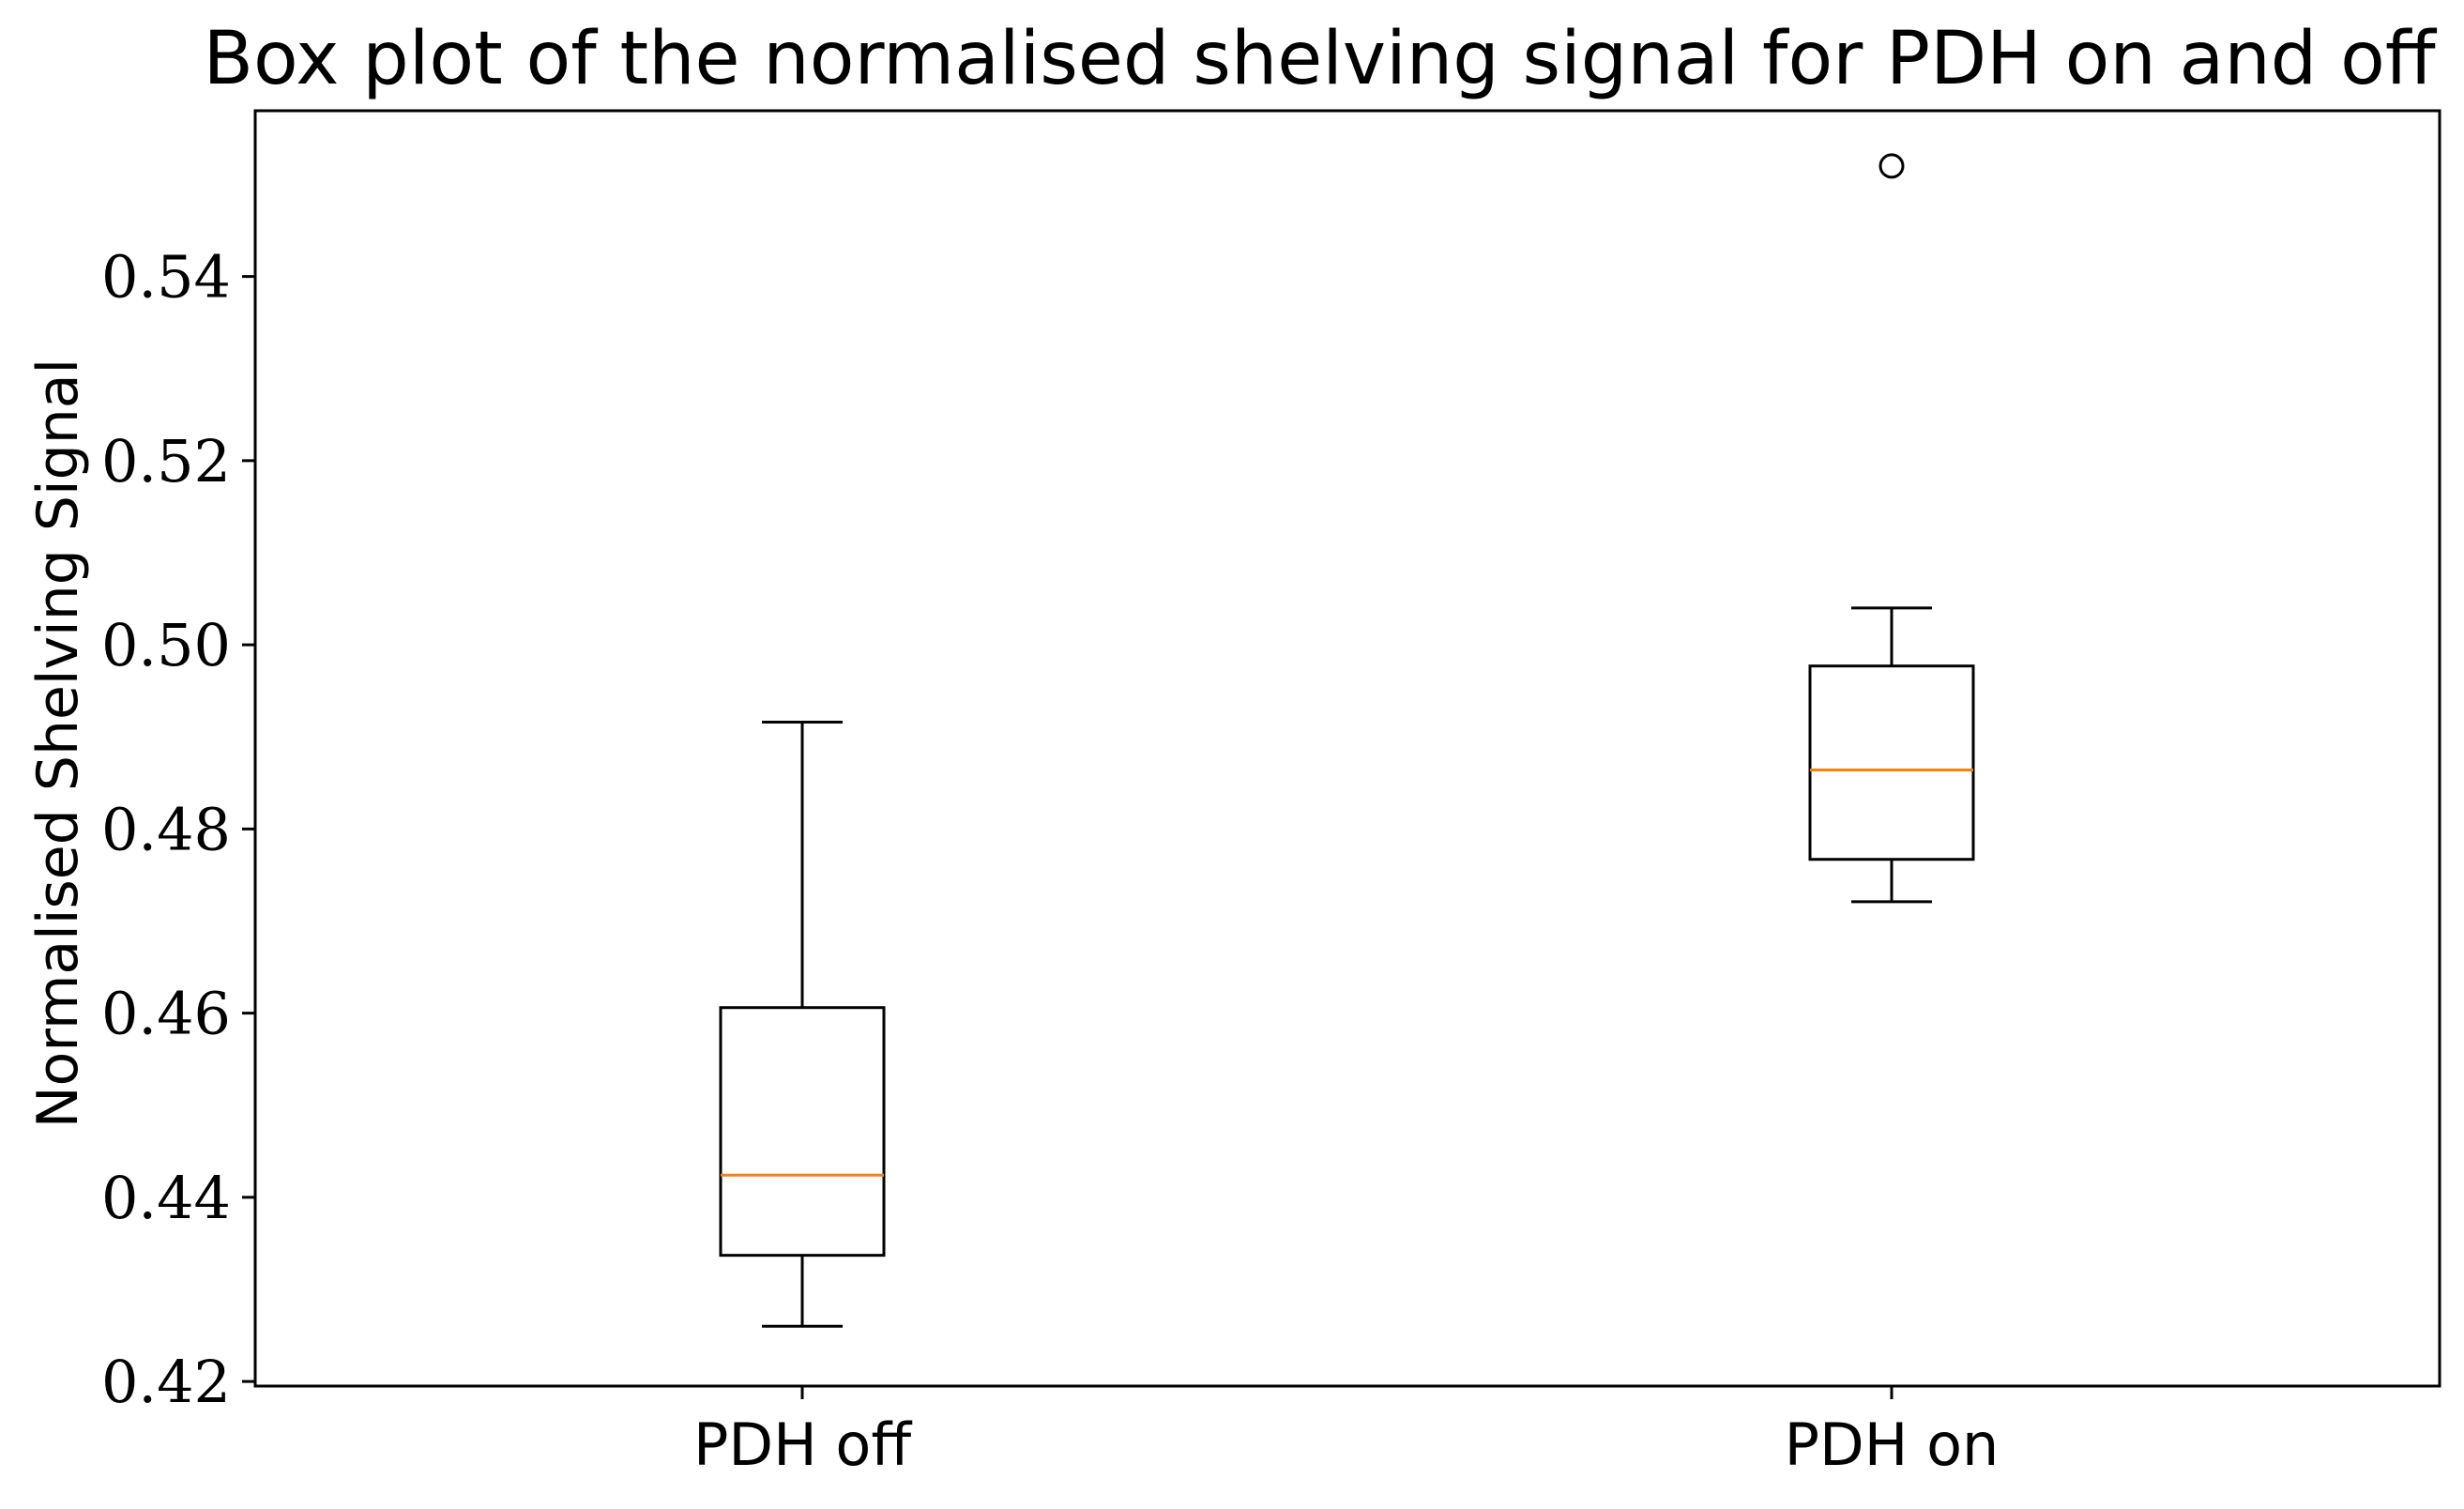 Image resolution: width=2464 pixels, height=1509 pixels. I want to click on pdh-on-box, so click(1892, 762).